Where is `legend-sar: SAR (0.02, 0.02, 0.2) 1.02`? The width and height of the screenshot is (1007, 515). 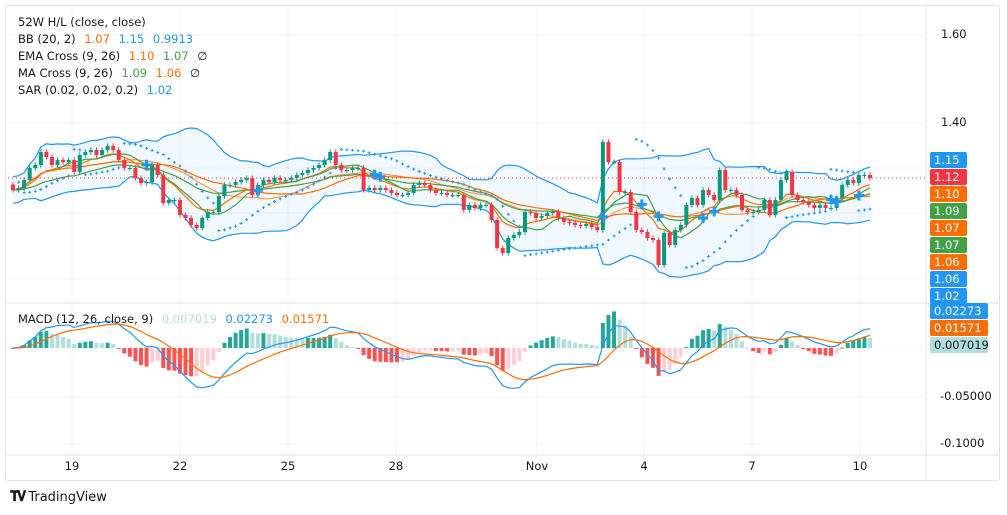 legend-sar: SAR (0.02, 0.02, 0.2) 1.02 is located at coordinates (115, 90).